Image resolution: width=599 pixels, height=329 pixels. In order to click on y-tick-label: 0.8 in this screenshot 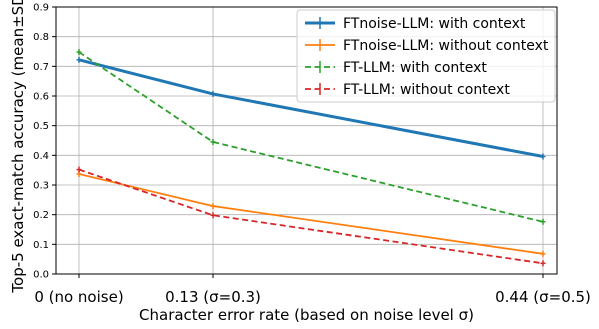, I will do `click(41, 37)`.